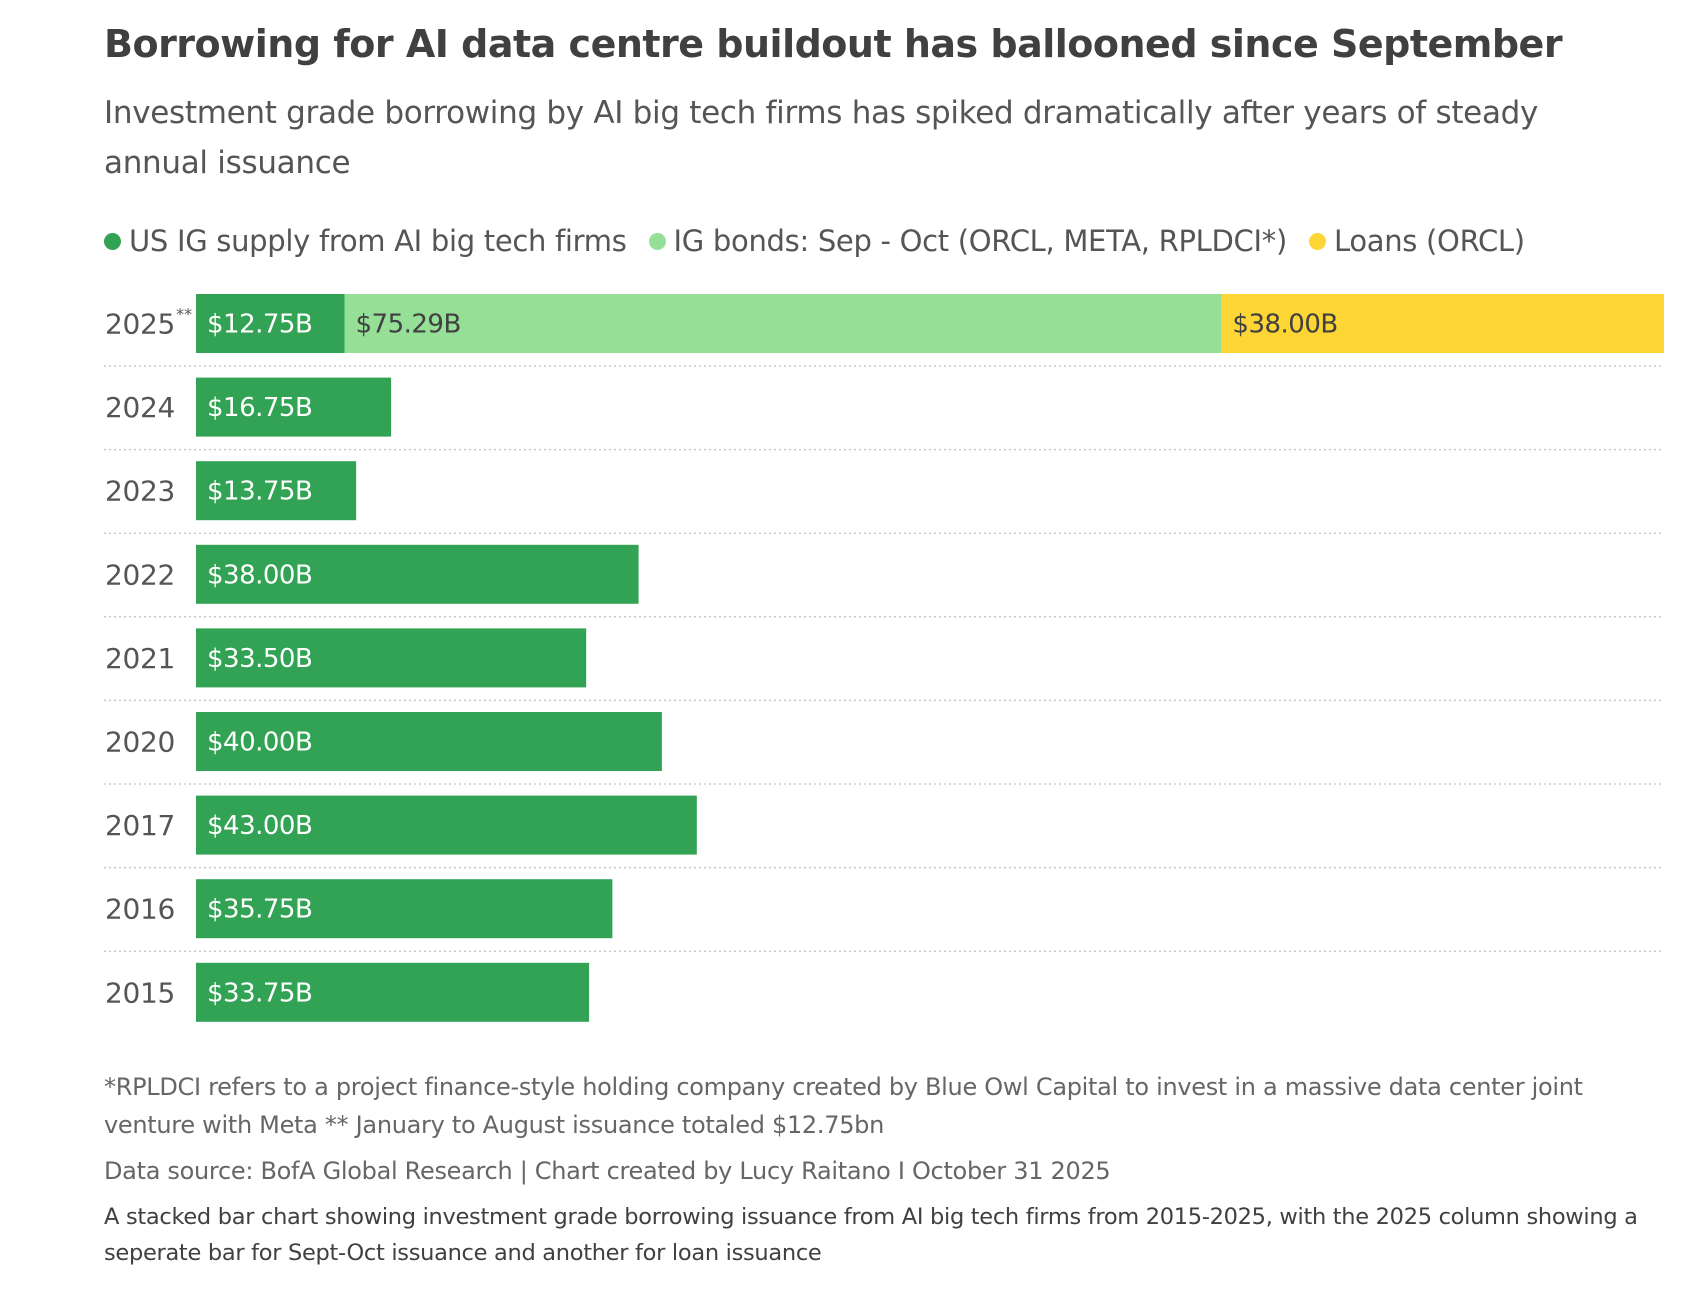 This screenshot has height=1294, width=1688. Describe the element at coordinates (259, 743) in the screenshot. I see `bar-label-2020-series-0: $40.00B` at that location.